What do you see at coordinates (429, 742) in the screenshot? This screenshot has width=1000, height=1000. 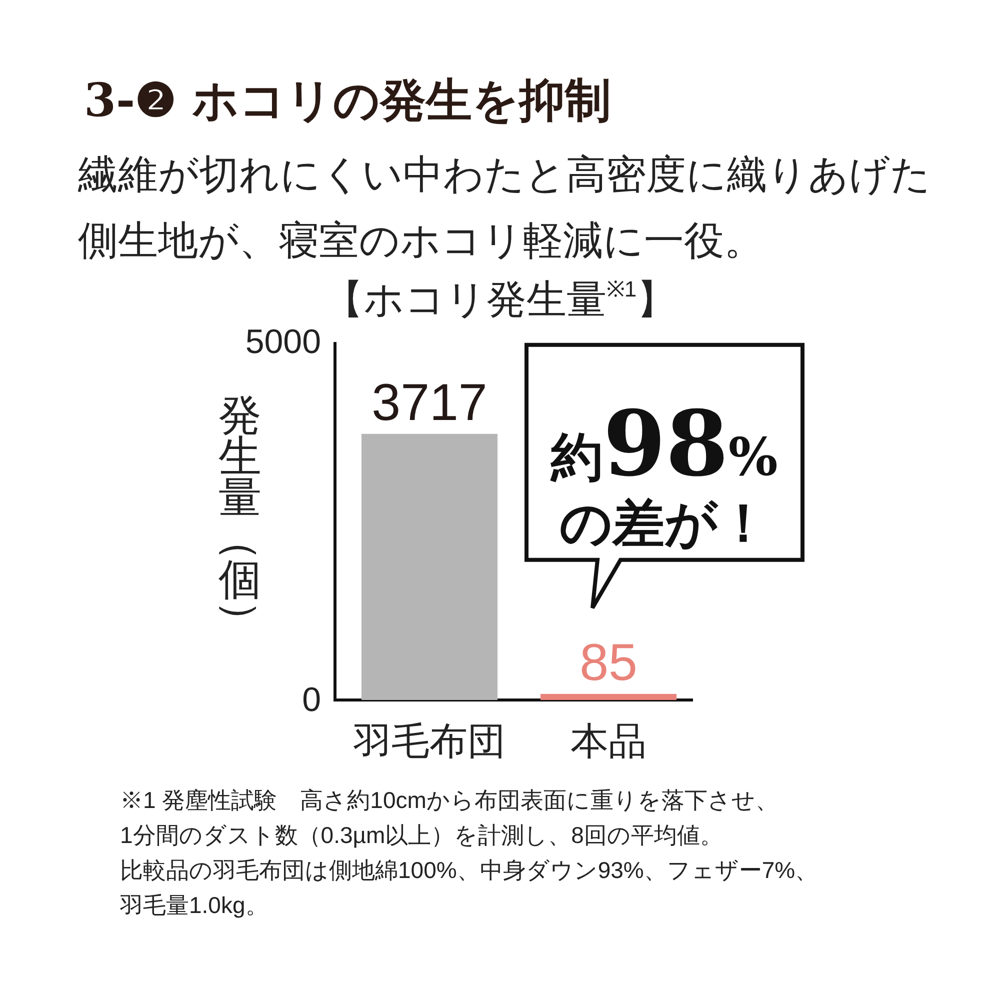 I see `x-tick-label: 羽毛布団` at bounding box center [429, 742].